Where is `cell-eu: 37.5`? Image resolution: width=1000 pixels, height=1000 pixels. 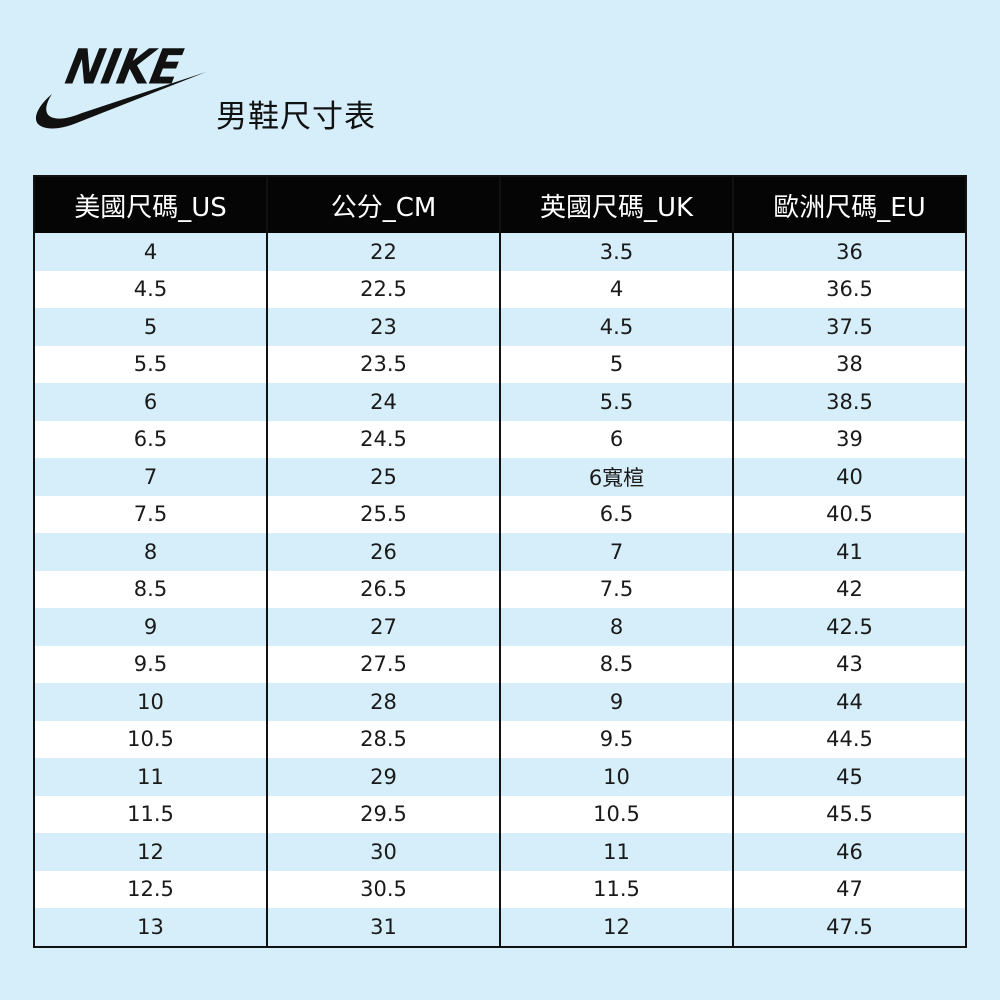
cell-eu: 37.5 is located at coordinates (850, 327).